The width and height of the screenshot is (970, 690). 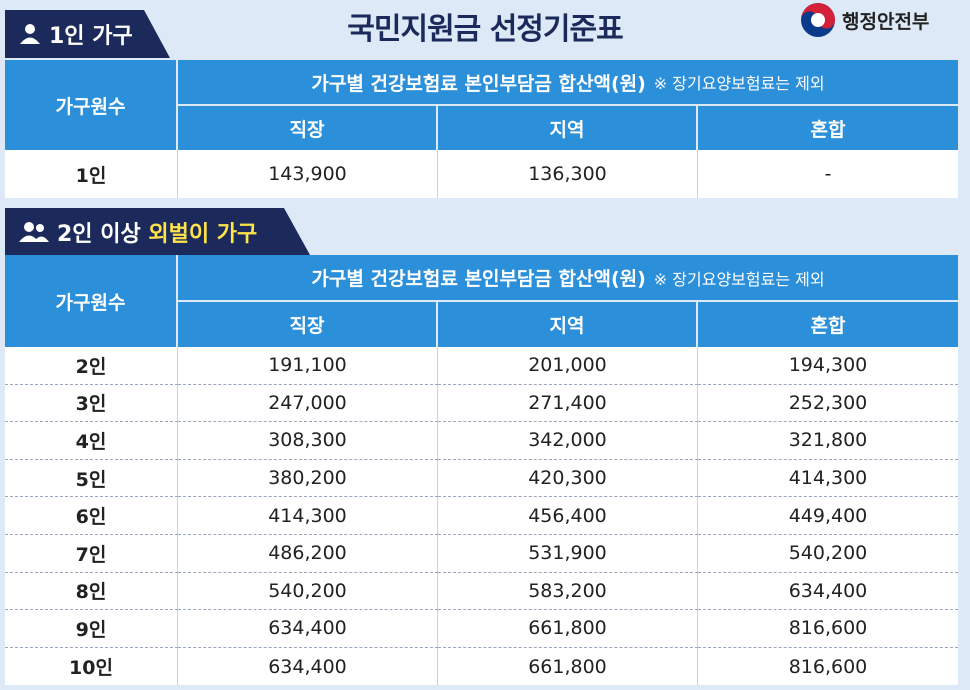 I want to click on logo-emblem, so click(x=818, y=20).